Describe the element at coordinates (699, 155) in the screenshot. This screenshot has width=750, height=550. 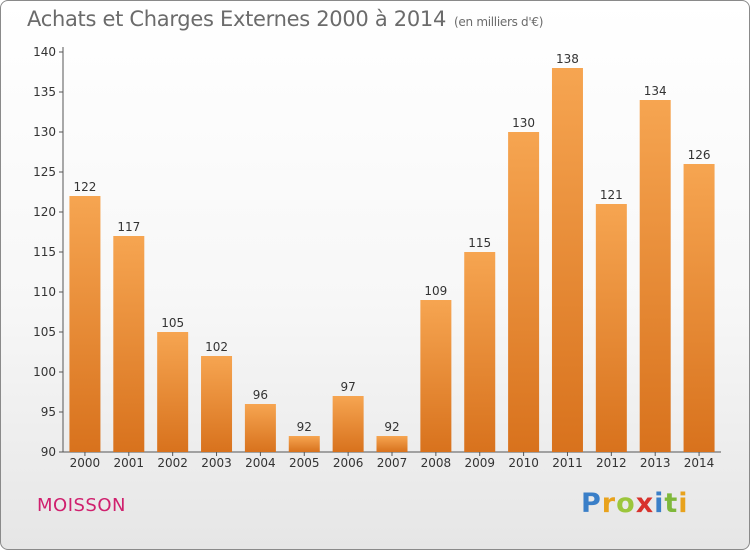
I see `data-label-2014: 126` at that location.